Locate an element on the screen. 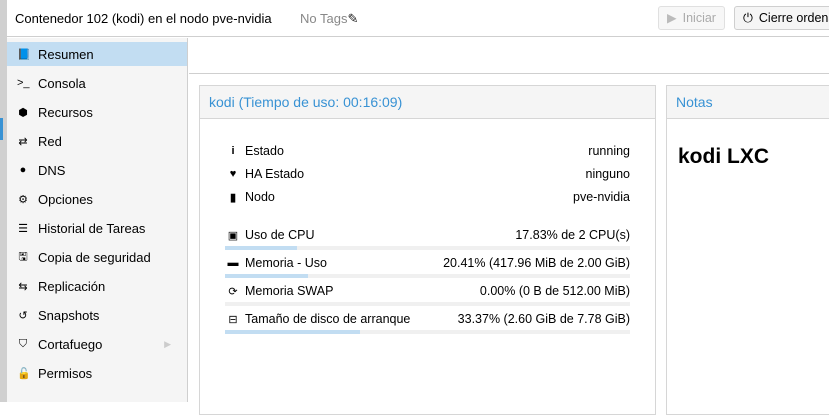 The image size is (829, 415). sidebar-item-label: Resumen is located at coordinates (66, 54).